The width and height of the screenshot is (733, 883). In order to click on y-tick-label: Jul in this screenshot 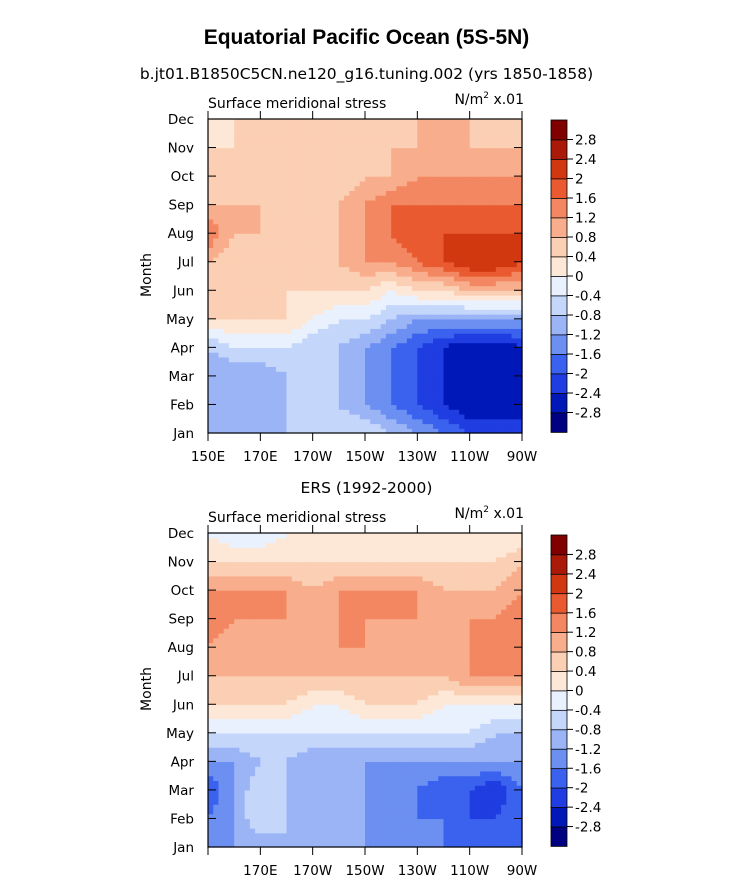, I will do `click(185, 263)`.